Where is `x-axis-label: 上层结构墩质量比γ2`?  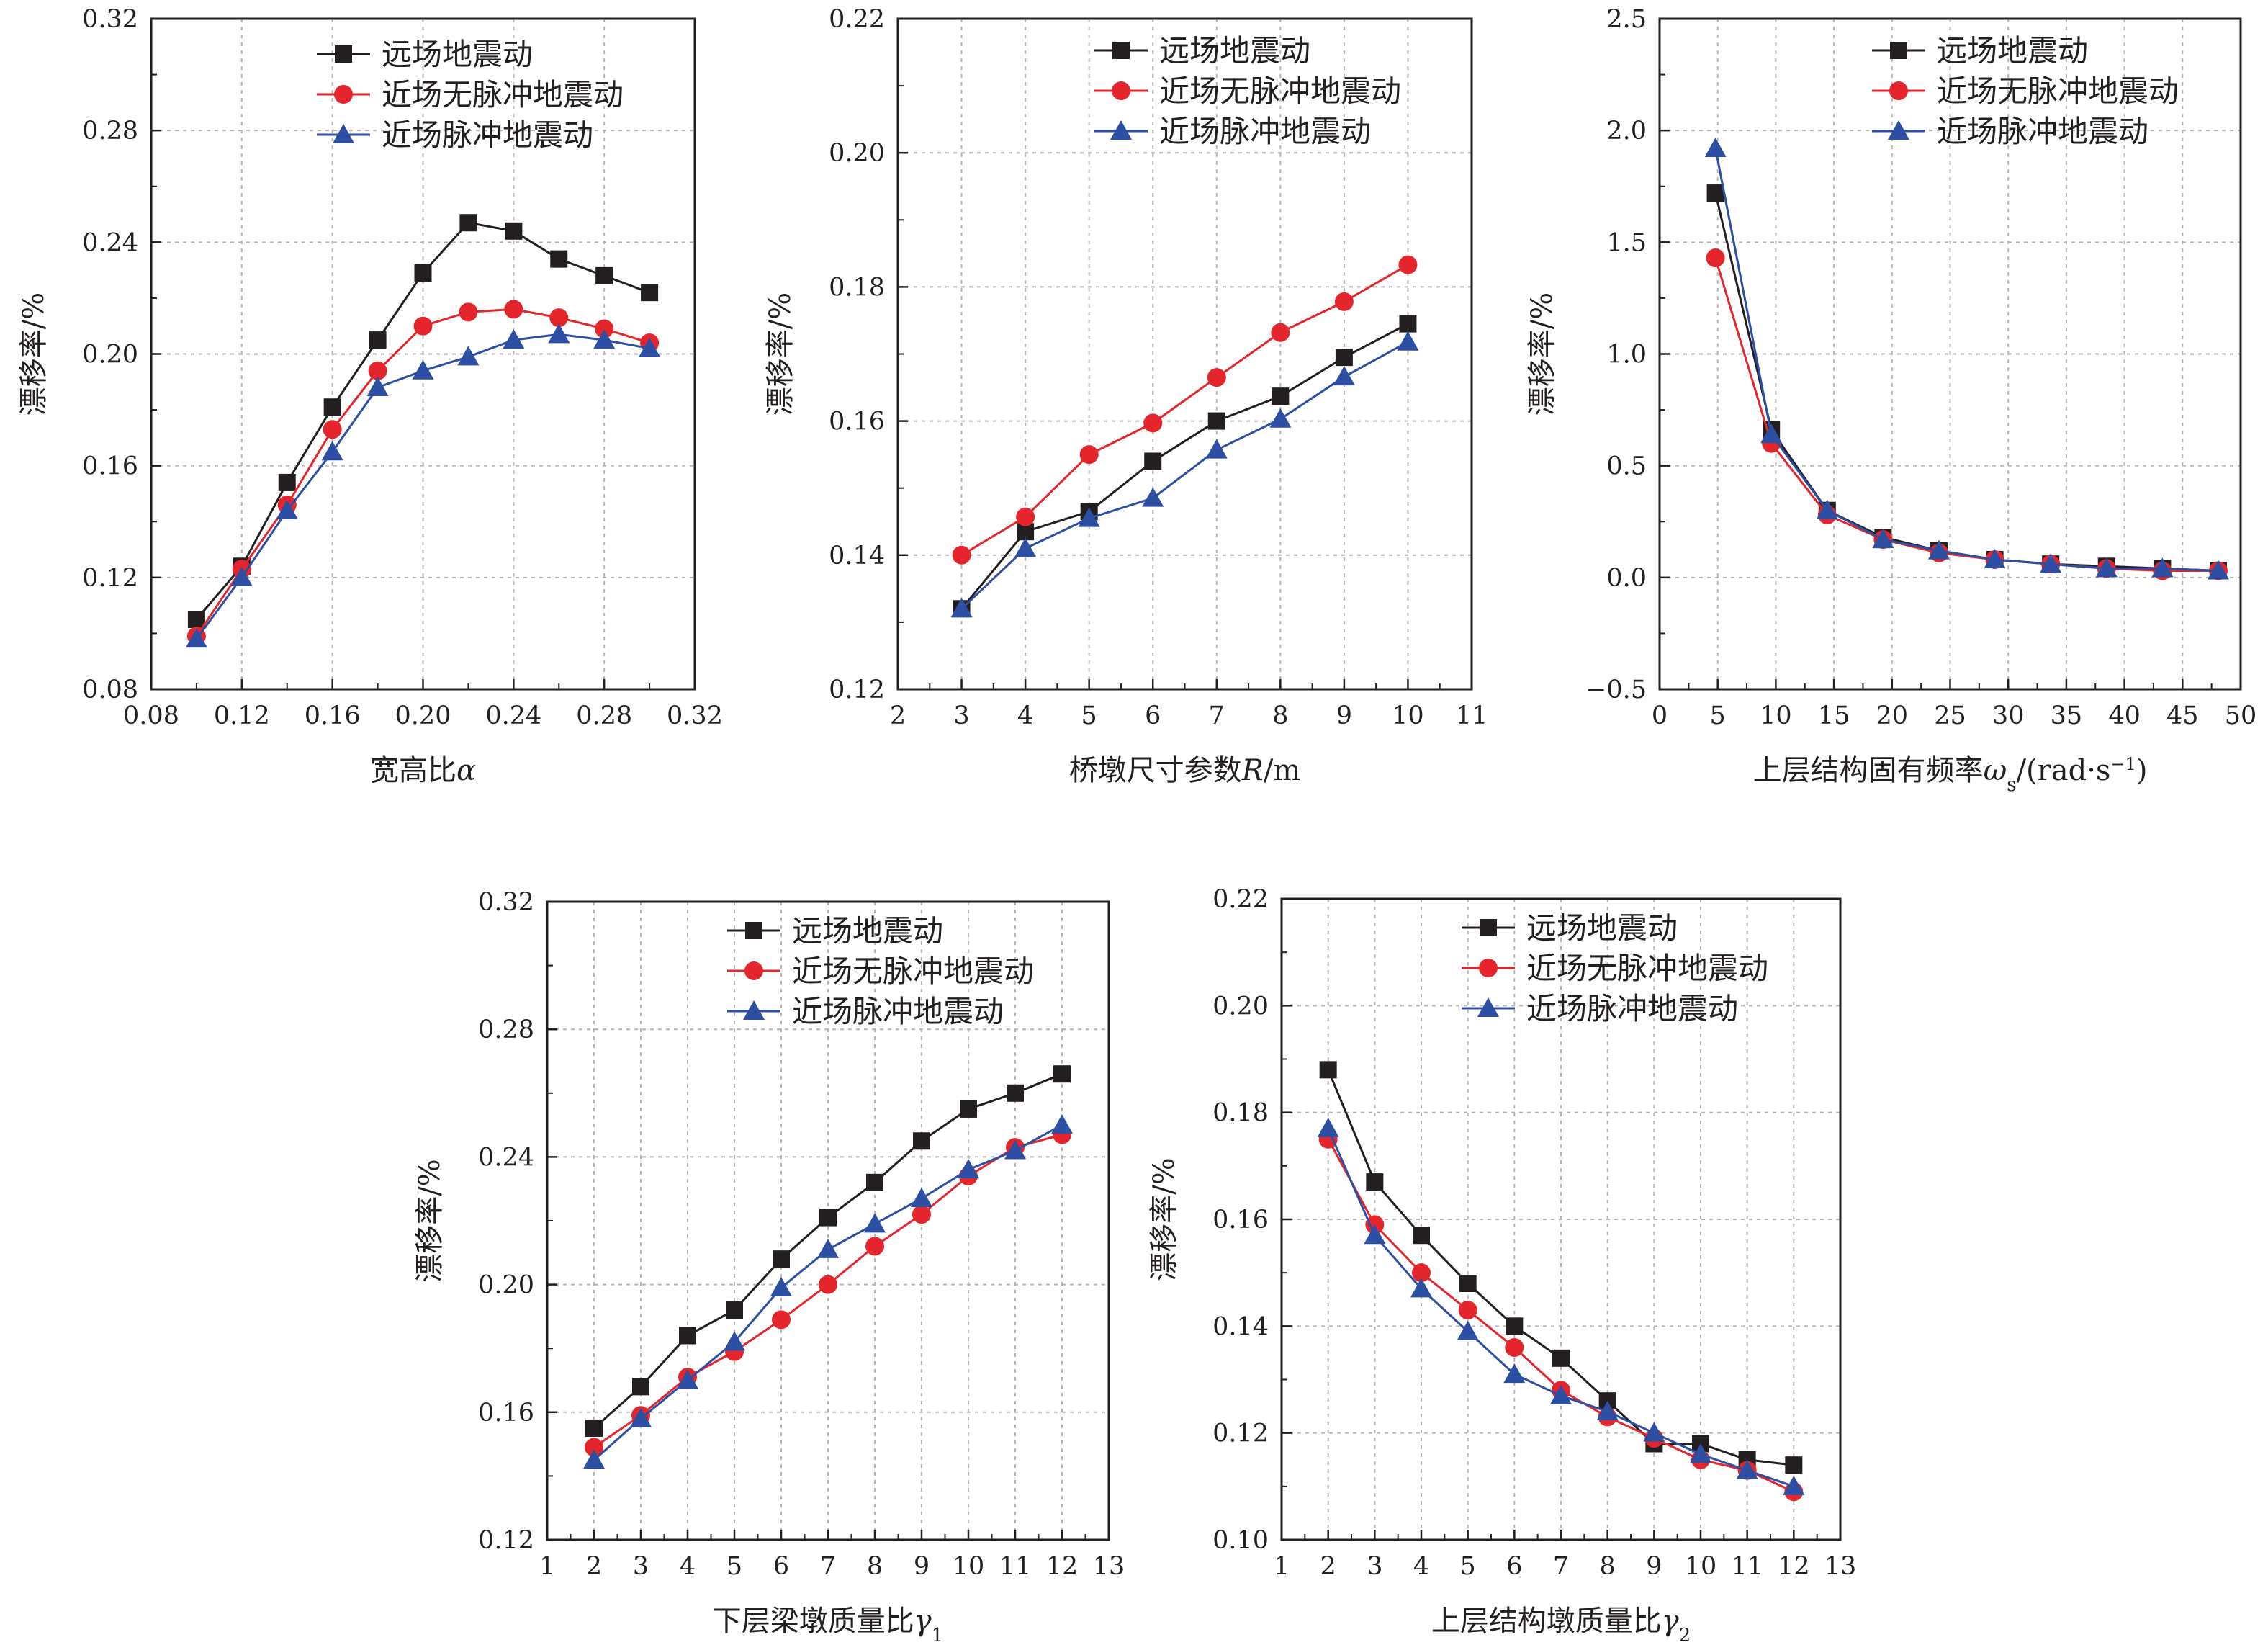 x-axis-label: 上层结构墩质量比γ2 is located at coordinates (1561, 1625).